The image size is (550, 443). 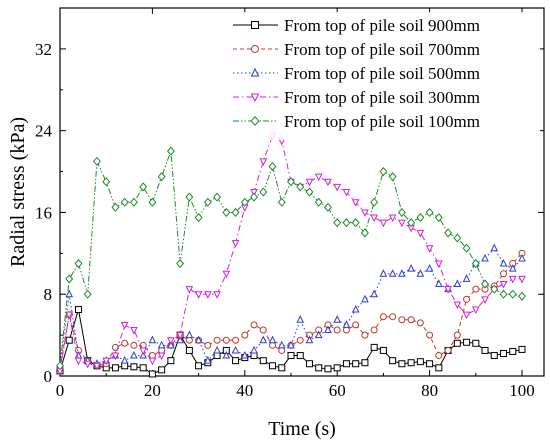 What do you see at coordinates (522, 390) in the screenshot?
I see `x-tick-label: 100` at bounding box center [522, 390].